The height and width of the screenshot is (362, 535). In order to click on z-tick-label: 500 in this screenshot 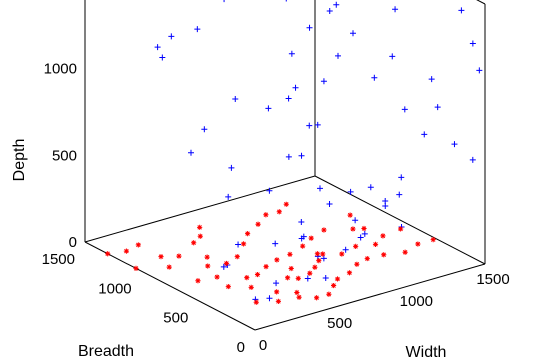, I will do `click(64, 155)`.